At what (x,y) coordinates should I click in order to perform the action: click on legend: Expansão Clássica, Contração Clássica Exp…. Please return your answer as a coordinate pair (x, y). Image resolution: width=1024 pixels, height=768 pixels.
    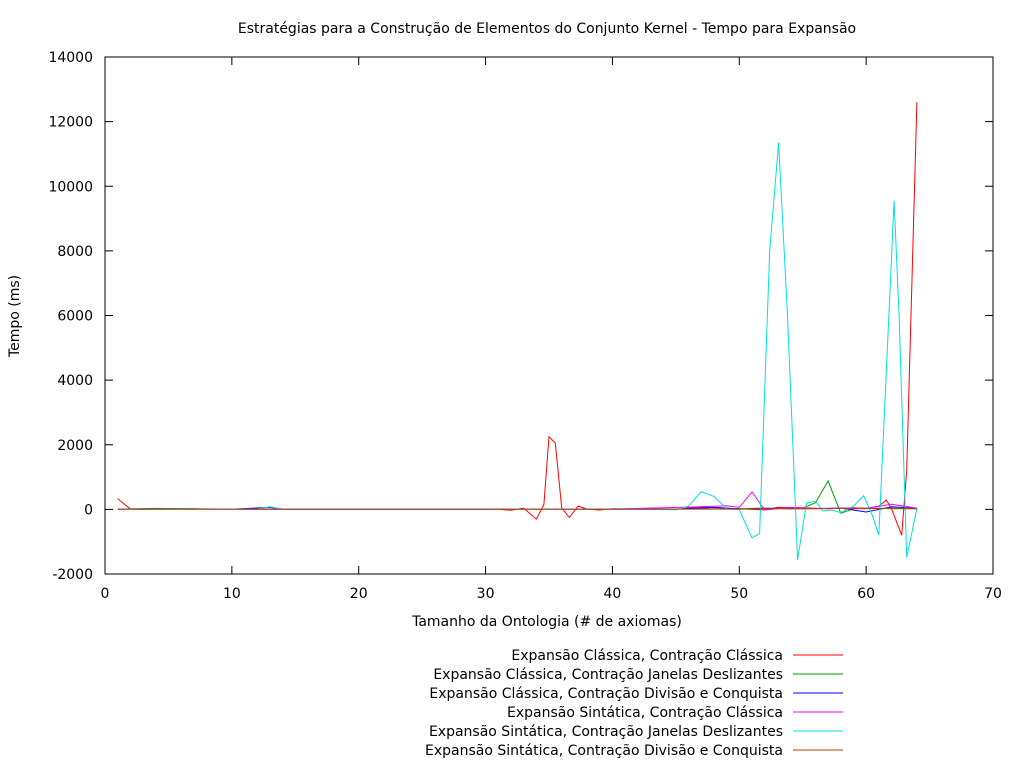
    Looking at the image, I should click on (634, 703).